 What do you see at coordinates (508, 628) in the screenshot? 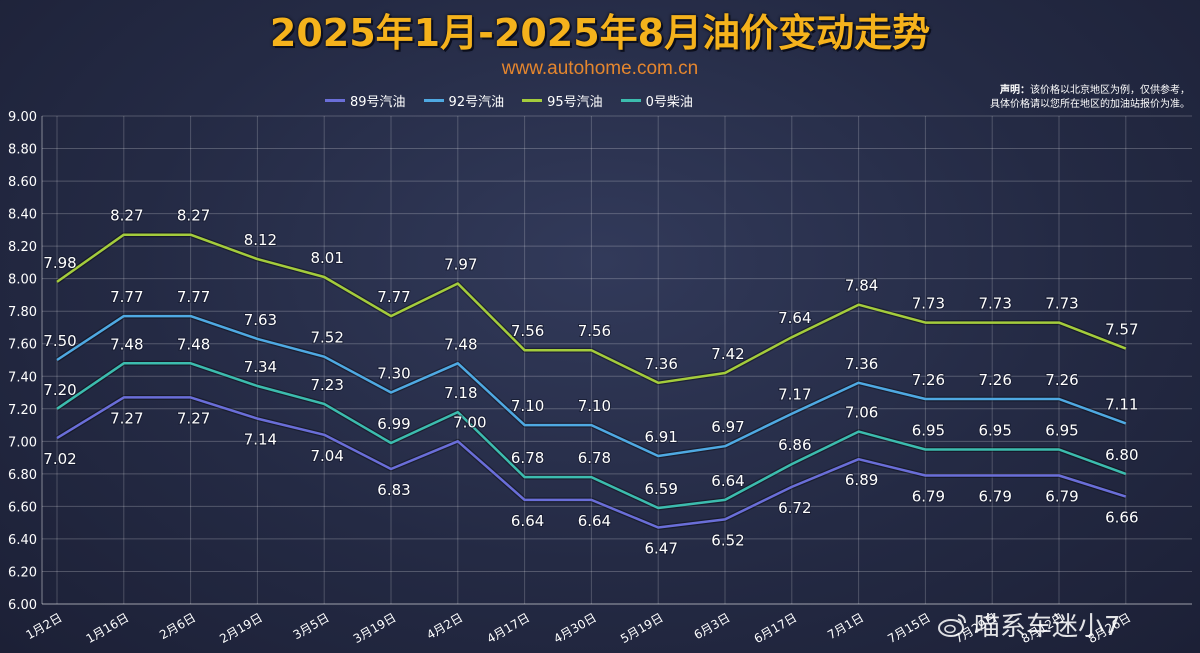
I see `x-tick-label: 4月17日` at bounding box center [508, 628].